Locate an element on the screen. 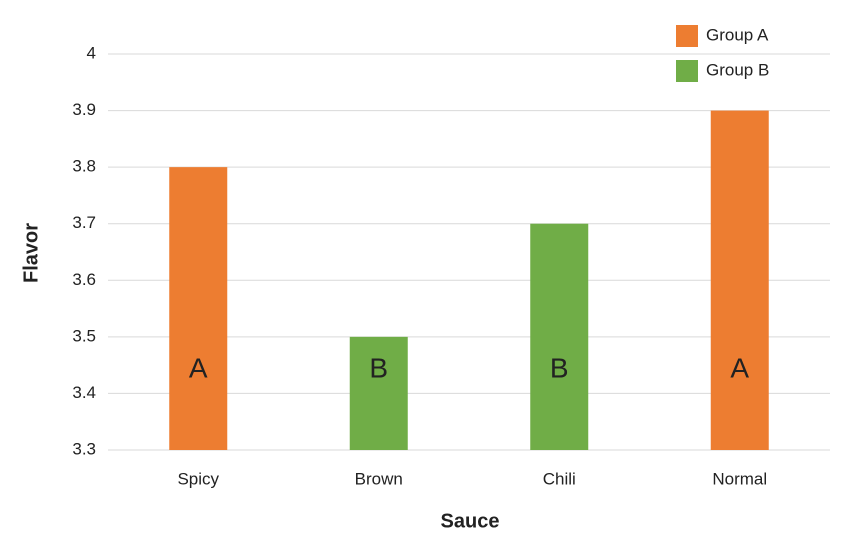 The height and width of the screenshot is (549, 858). y-tick-label: 3.3 is located at coordinates (84, 448).